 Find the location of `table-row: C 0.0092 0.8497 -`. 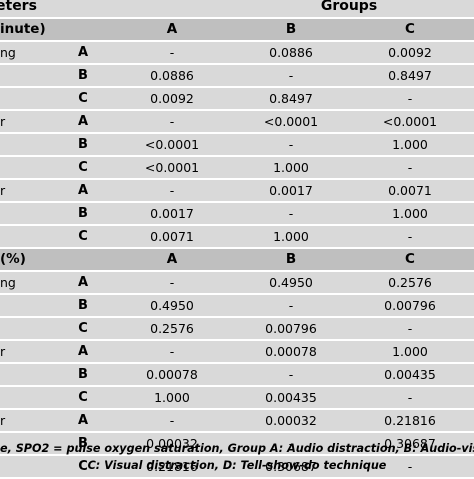

table-row: C 0.0092 0.8497 - is located at coordinates (237, 98).